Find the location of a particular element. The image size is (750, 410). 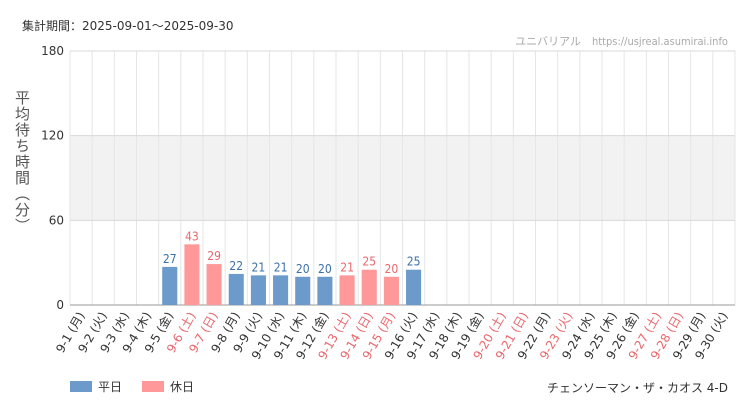

legend-weekday-label: 平日 is located at coordinates (110, 387).